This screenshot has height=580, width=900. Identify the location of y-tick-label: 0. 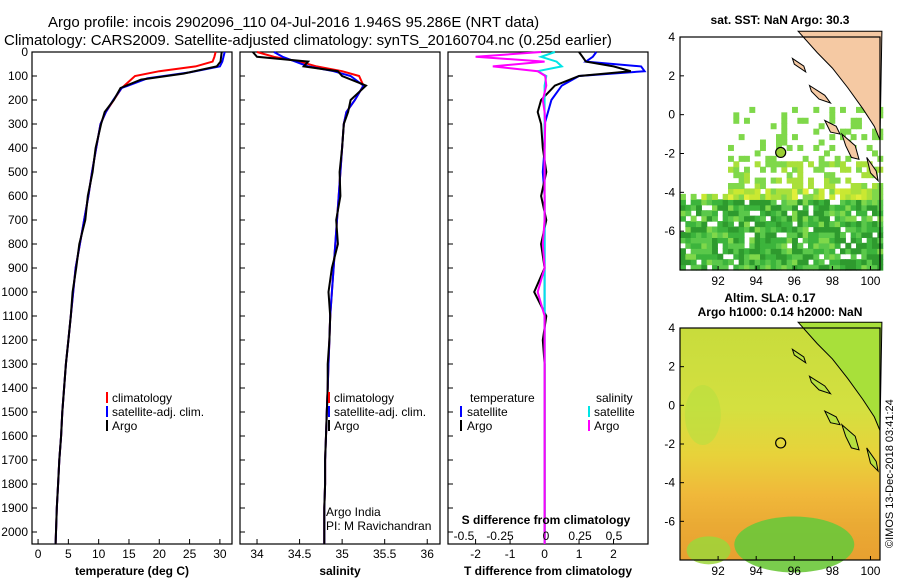
(24, 52).